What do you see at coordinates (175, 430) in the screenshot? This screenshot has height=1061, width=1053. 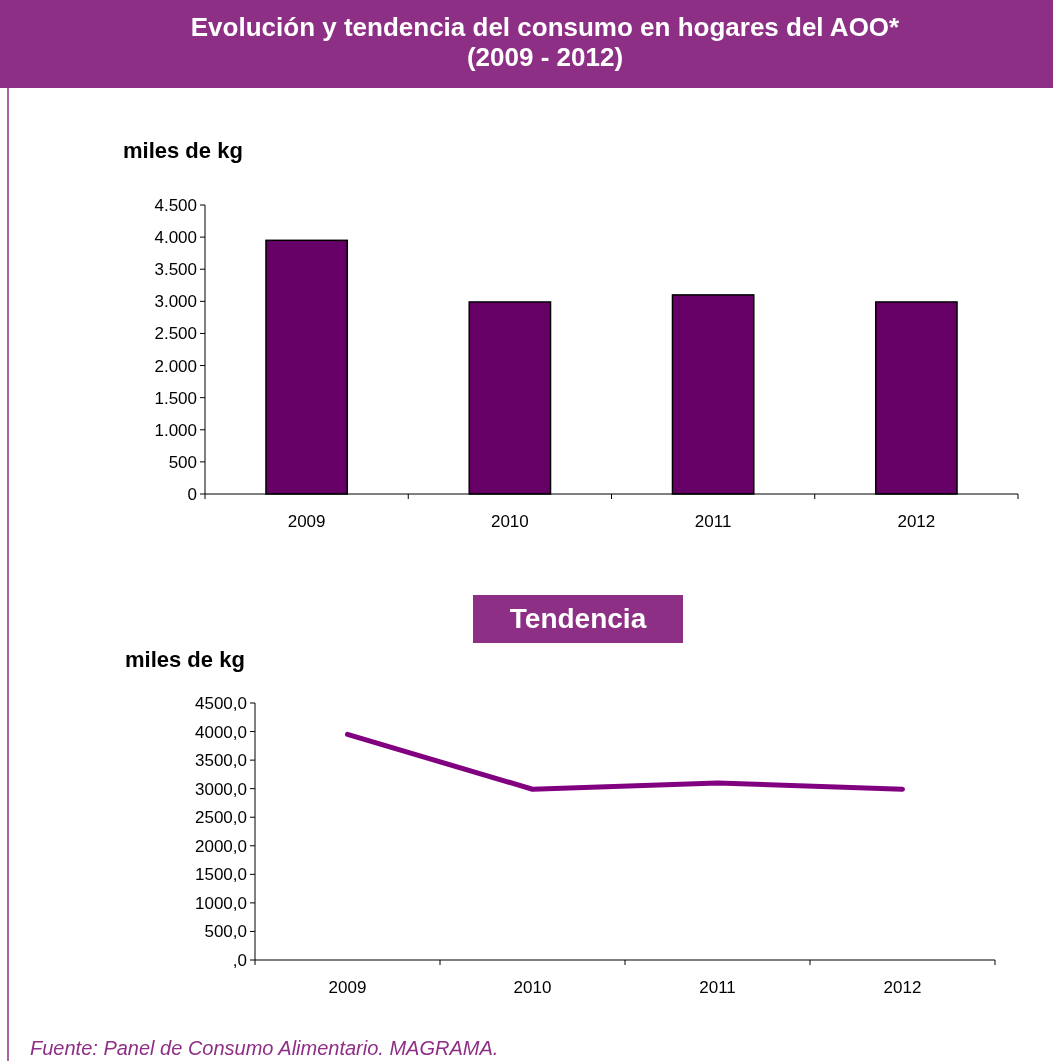 I see `y-tick-label: 1.000` at bounding box center [175, 430].